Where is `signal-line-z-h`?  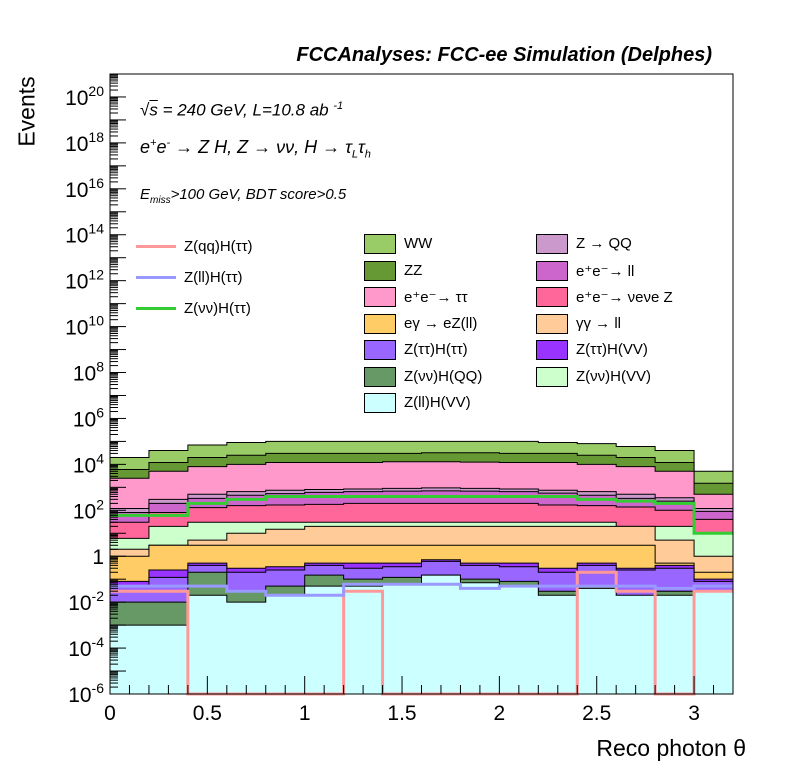
signal-line-z-h is located at coordinates (421, 514).